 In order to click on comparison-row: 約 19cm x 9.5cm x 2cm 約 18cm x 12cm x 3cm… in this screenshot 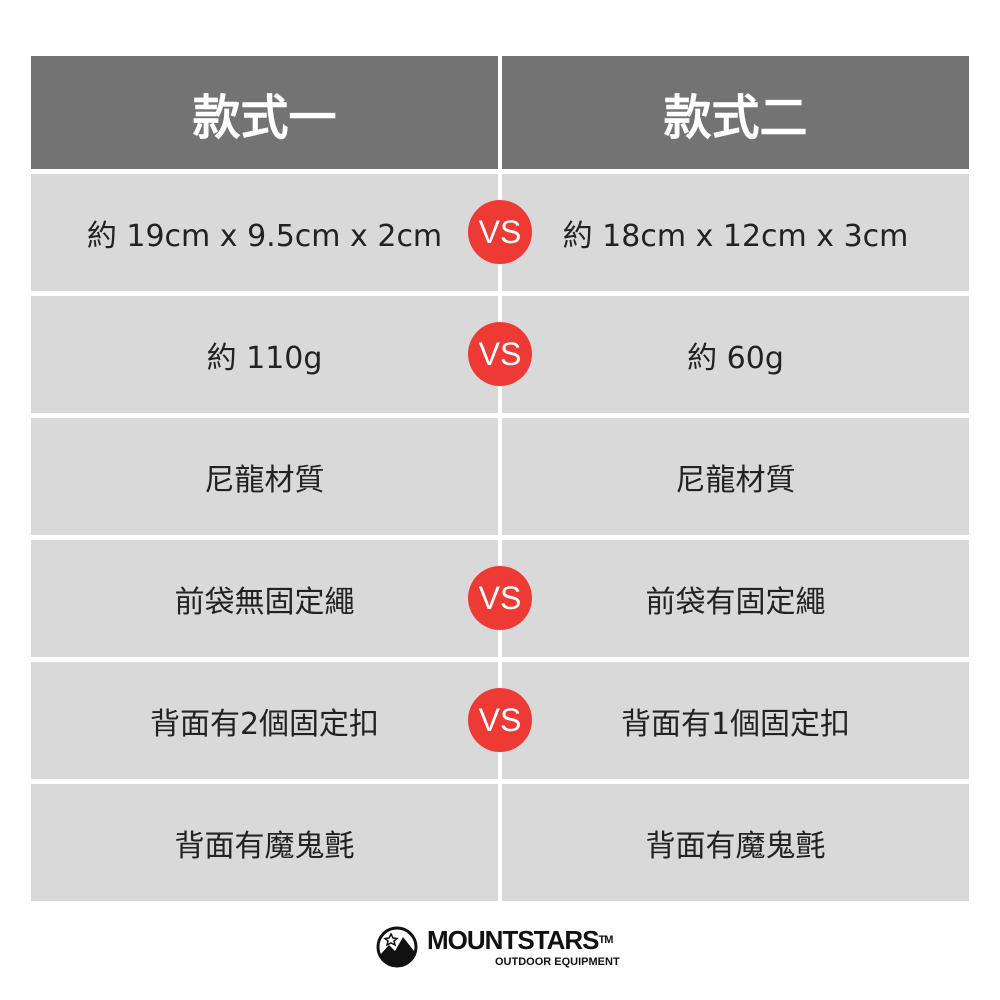, I will do `click(500, 232)`.